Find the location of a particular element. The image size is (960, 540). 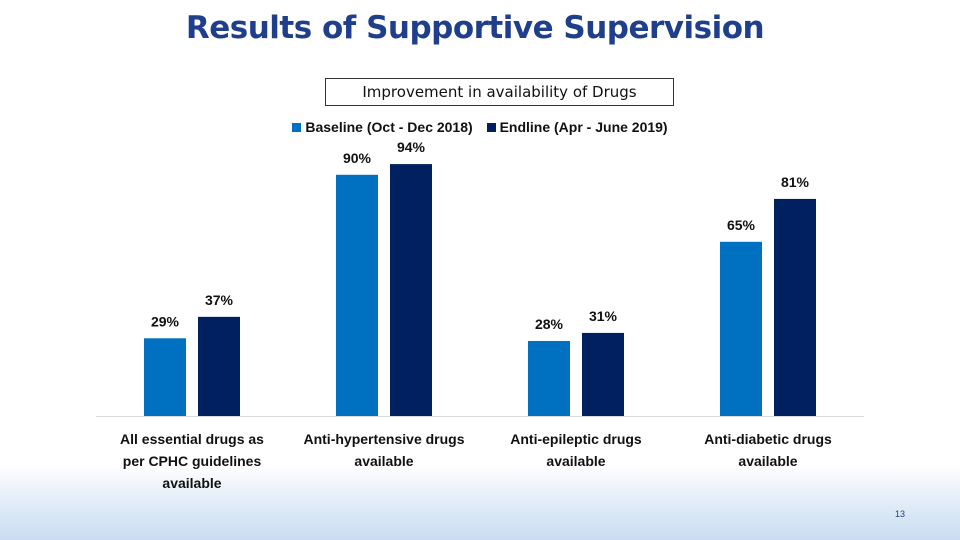

bar-baseline-anti-diabetic-drugs is located at coordinates (741, 328).